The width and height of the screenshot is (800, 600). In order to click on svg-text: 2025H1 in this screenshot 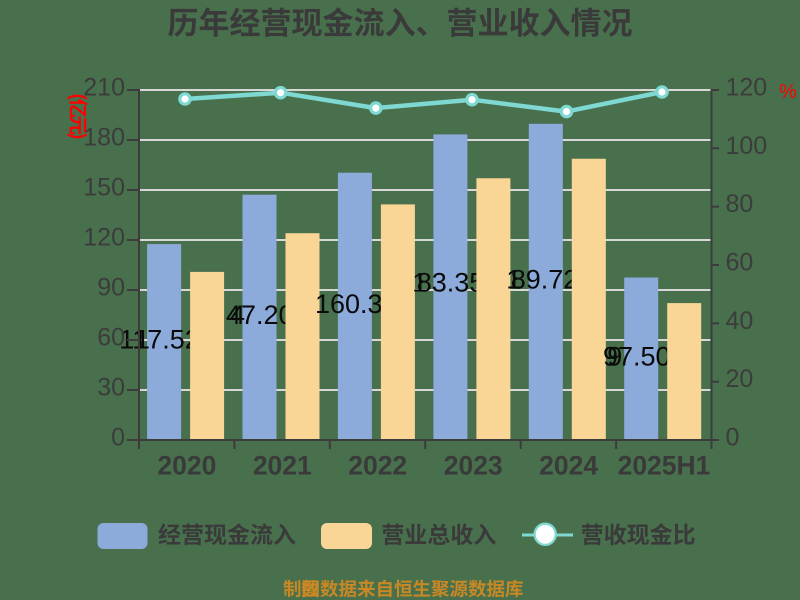, I will do `click(664, 466)`.